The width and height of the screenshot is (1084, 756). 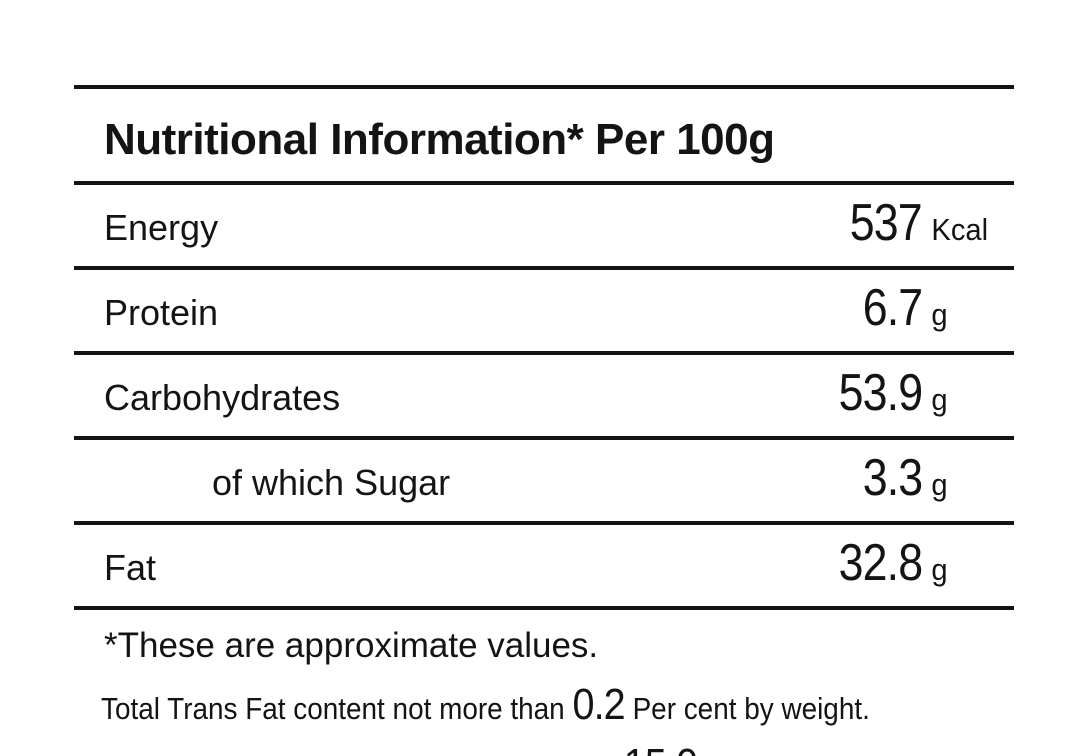 What do you see at coordinates (880, 393) in the screenshot?
I see `row-value: 53.9` at bounding box center [880, 393].